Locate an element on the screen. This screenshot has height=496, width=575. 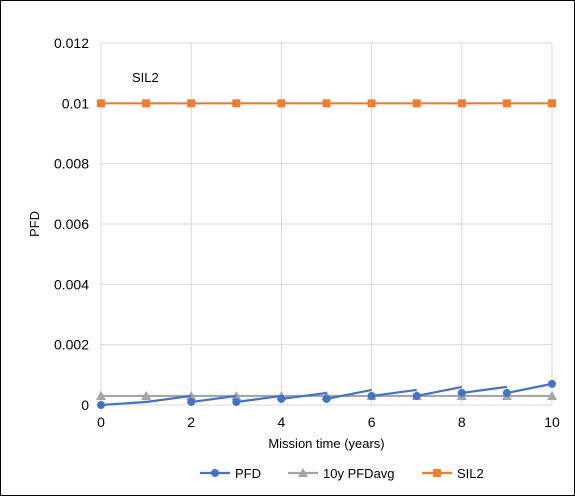
series-sil2 is located at coordinates (326, 103).